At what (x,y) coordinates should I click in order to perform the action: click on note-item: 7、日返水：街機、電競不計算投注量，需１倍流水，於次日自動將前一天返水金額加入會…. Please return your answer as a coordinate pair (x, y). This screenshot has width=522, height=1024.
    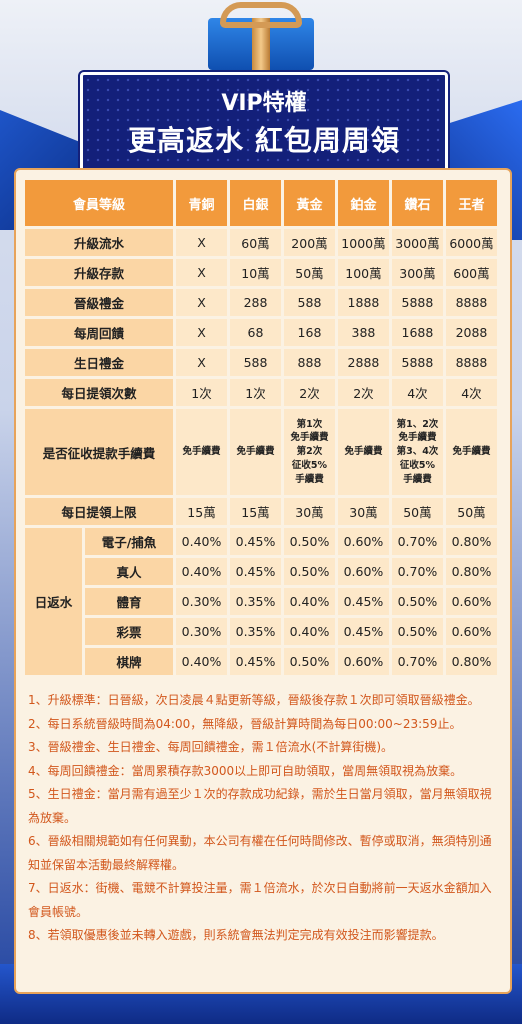
    Looking at the image, I should click on (260, 900).